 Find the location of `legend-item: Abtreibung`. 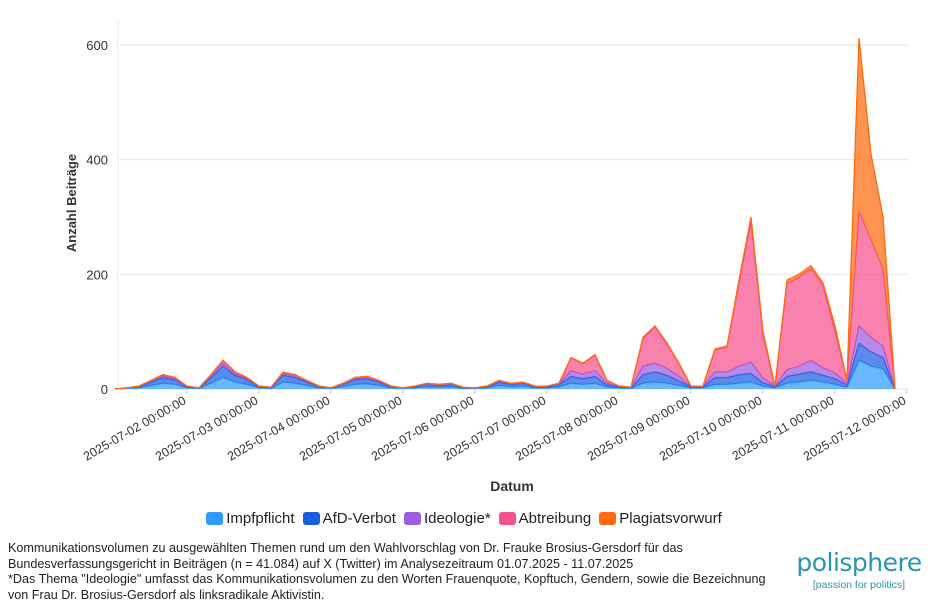

legend-item: Abtreibung is located at coordinates (545, 518).